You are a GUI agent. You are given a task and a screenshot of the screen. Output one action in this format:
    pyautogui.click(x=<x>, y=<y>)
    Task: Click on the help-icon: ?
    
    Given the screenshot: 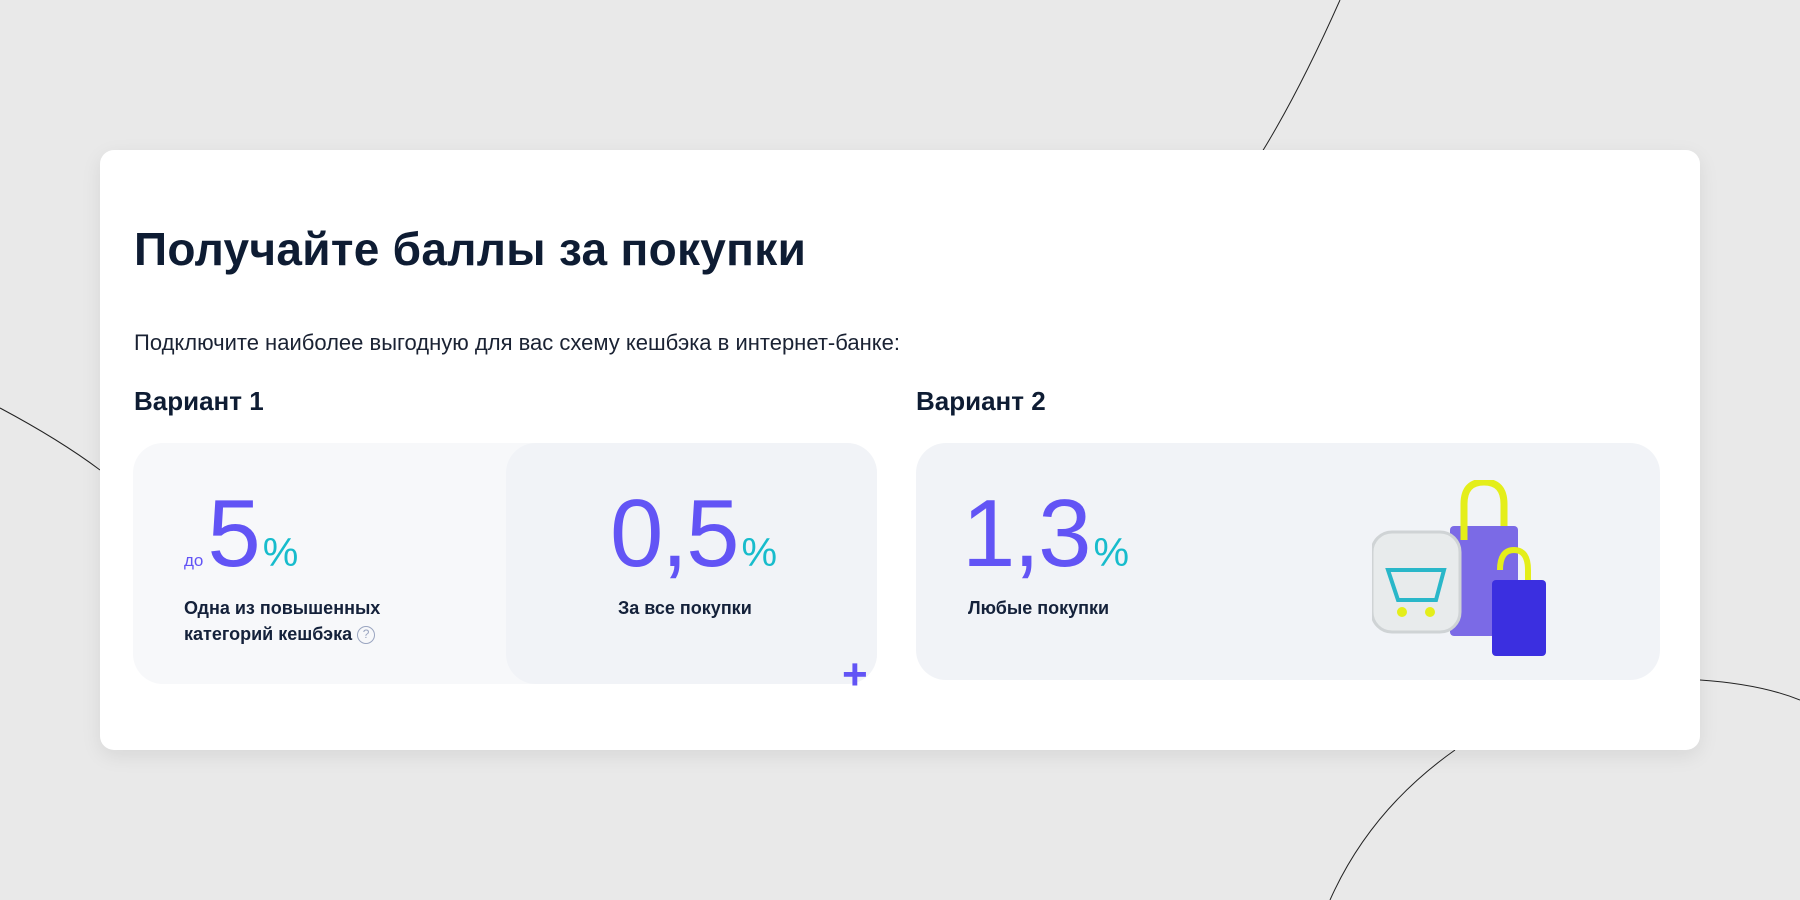 What is the action you would take?
    pyautogui.click(x=366, y=635)
    